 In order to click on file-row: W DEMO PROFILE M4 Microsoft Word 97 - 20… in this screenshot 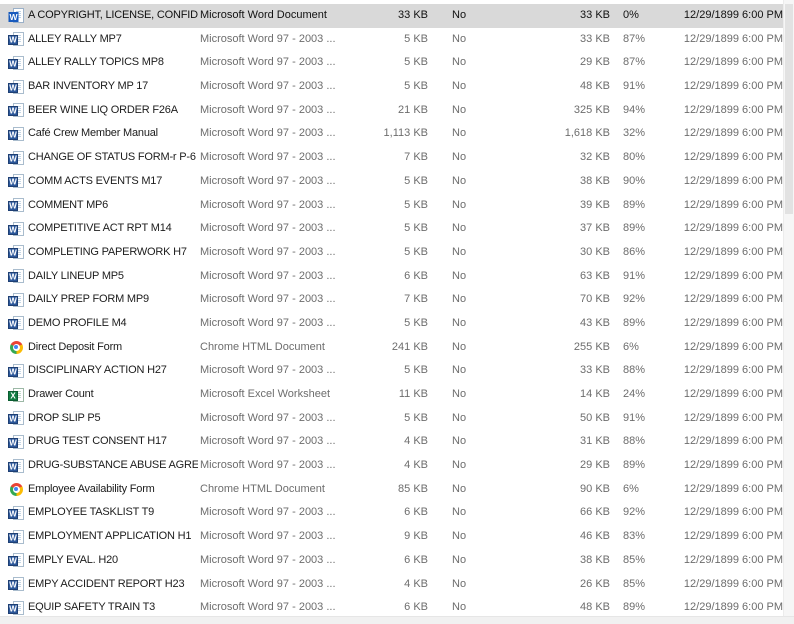, I will do `click(391, 323)`.